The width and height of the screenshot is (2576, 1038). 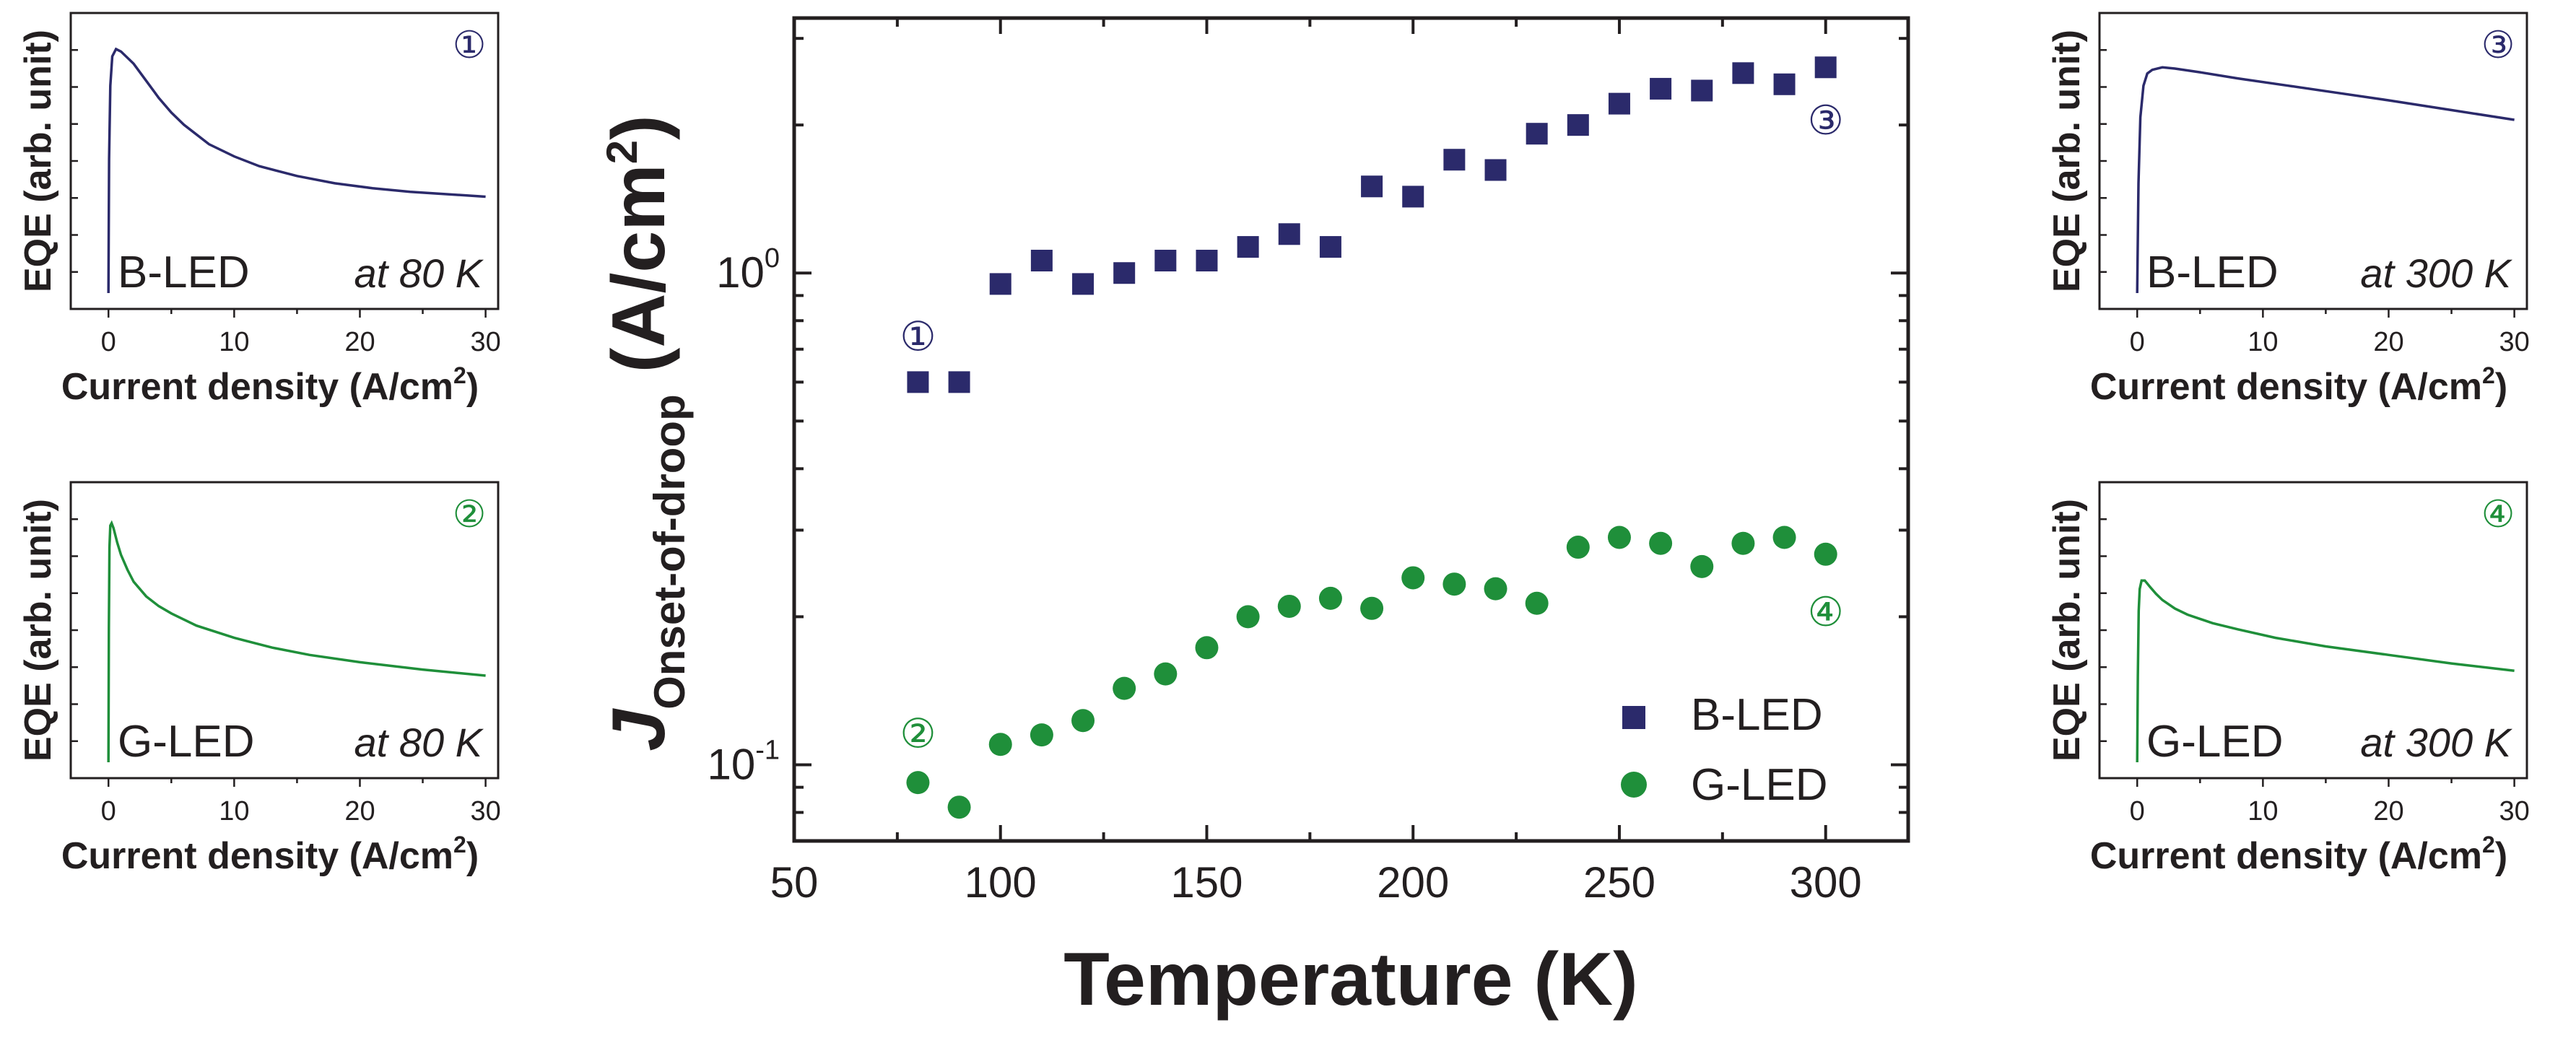 What do you see at coordinates (1757, 715) in the screenshot?
I see `legend-b-led-label: B-LED` at bounding box center [1757, 715].